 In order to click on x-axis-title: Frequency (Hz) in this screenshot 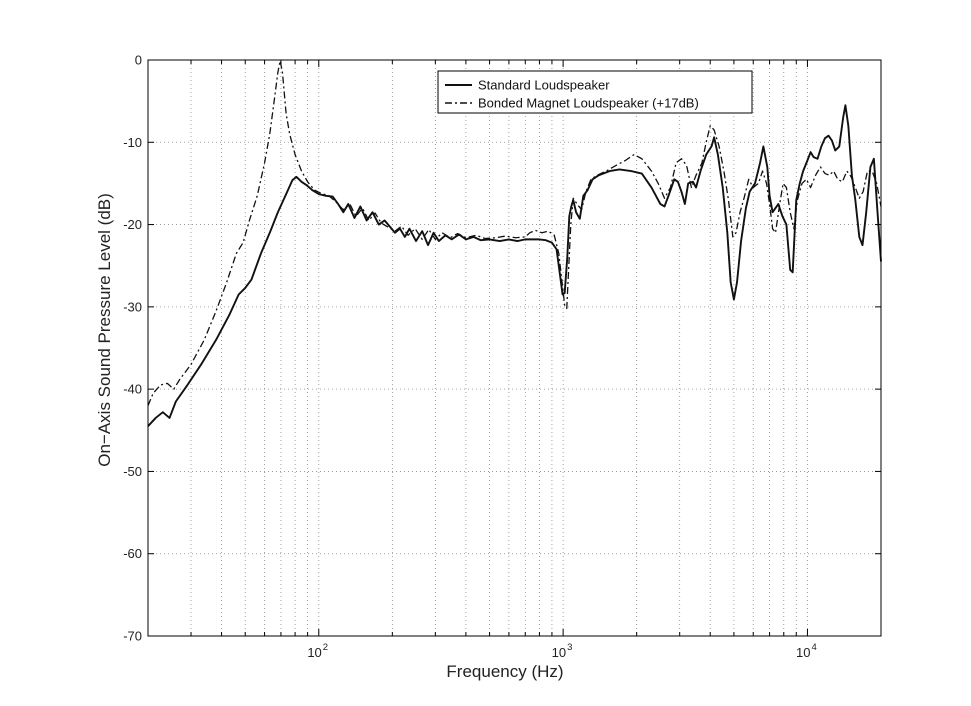, I will do `click(504, 671)`.